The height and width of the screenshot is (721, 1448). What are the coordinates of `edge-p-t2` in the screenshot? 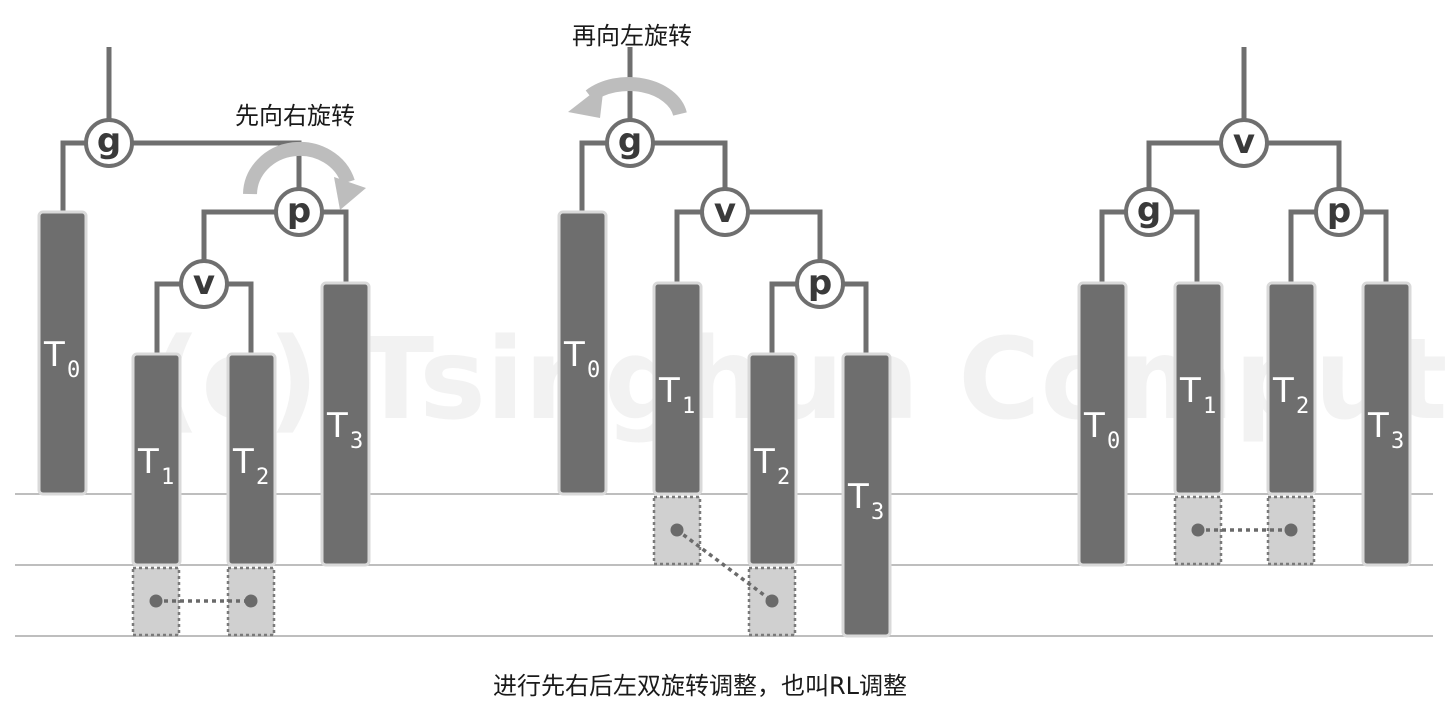 It's located at (1302, 246).